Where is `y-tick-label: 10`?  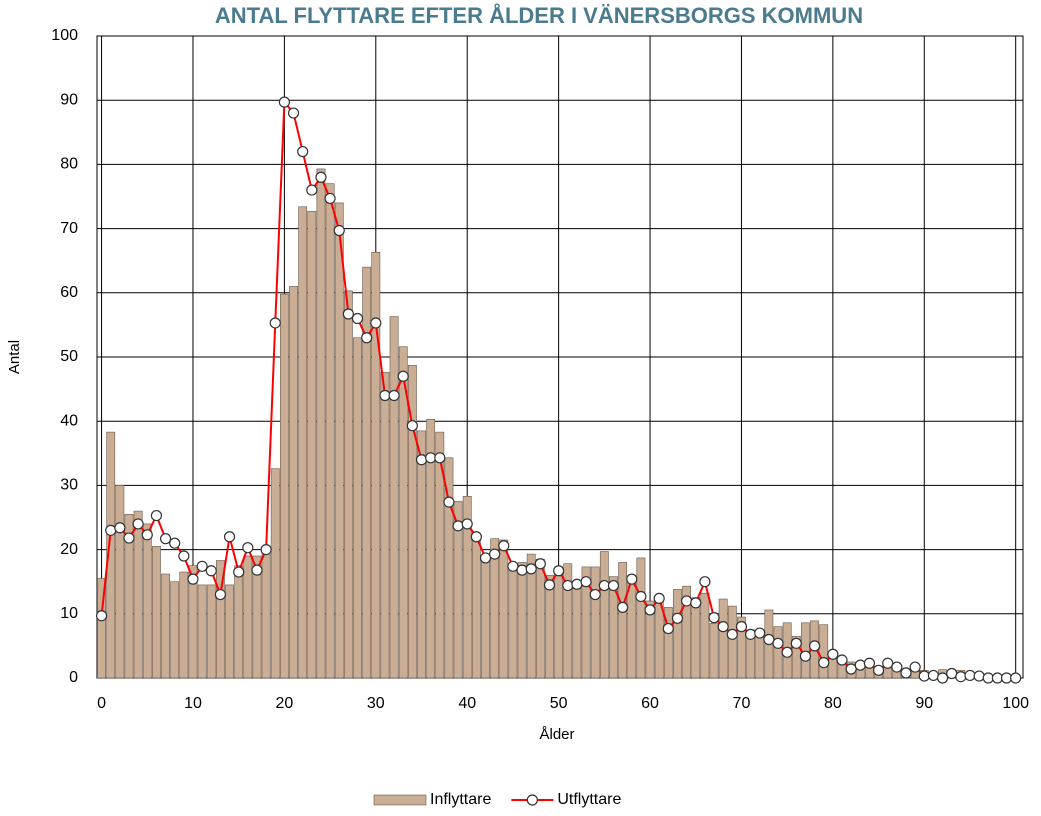
y-tick-label: 10 is located at coordinates (69, 613).